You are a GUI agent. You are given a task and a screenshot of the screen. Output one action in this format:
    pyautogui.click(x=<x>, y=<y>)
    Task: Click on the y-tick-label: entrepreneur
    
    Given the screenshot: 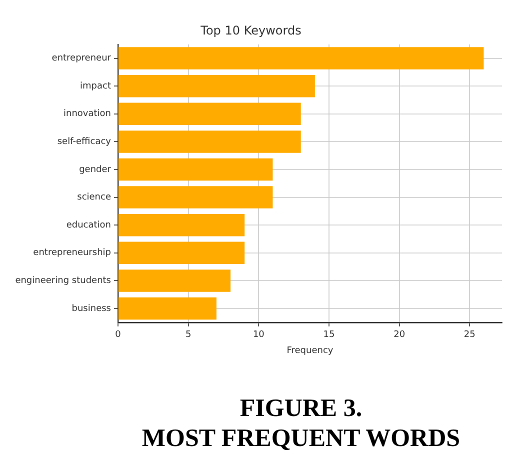 What is the action you would take?
    pyautogui.click(x=82, y=59)
    